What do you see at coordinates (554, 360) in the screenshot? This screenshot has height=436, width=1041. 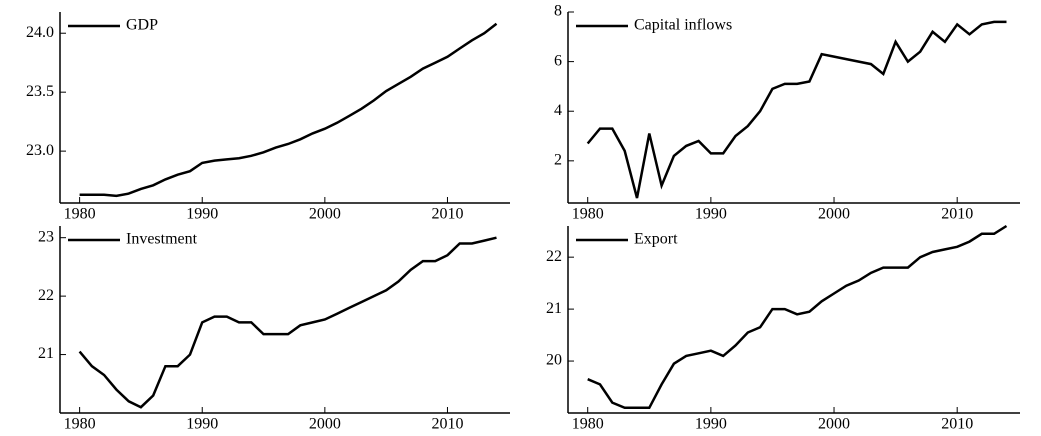 I see `y-tick-label: 20` at bounding box center [554, 360].